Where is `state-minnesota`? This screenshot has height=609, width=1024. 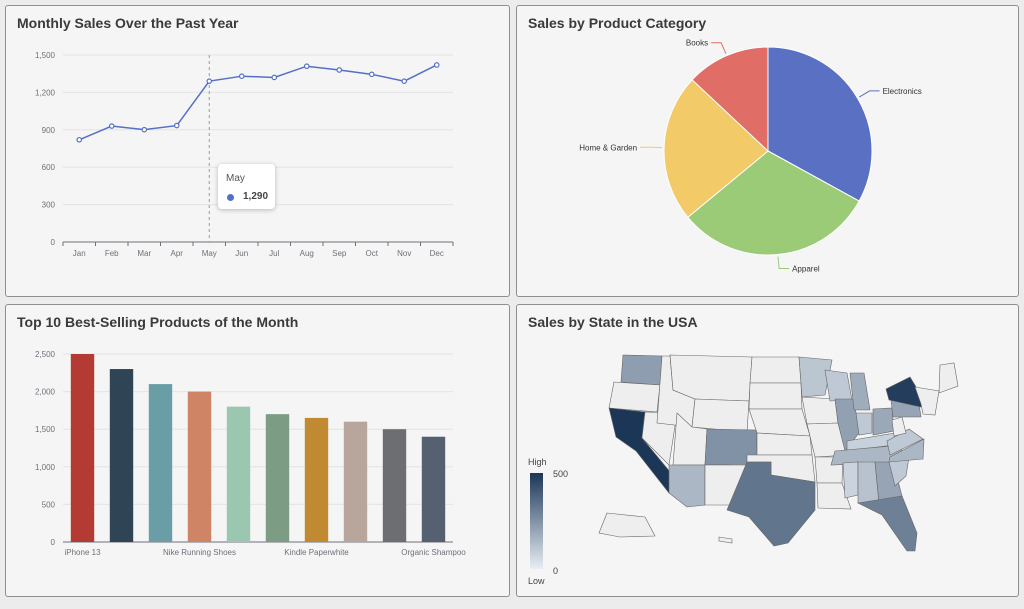
state-minnesota is located at coordinates (815, 377).